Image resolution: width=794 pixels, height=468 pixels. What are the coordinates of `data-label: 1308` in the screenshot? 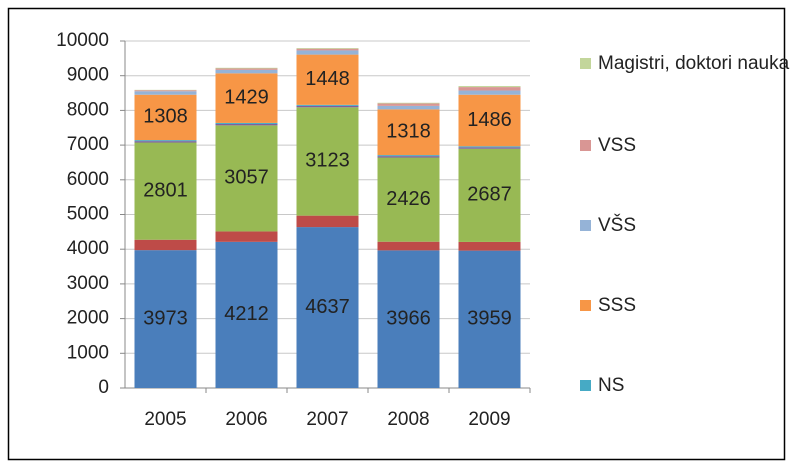 It's located at (165, 117).